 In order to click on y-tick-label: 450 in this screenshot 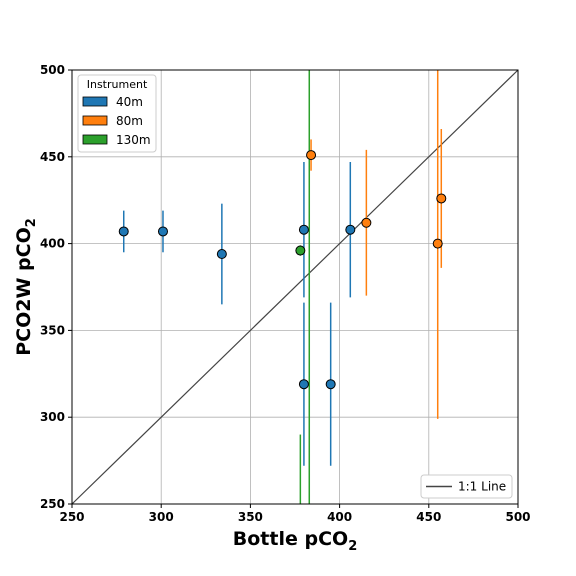, I will do `click(52, 157)`.